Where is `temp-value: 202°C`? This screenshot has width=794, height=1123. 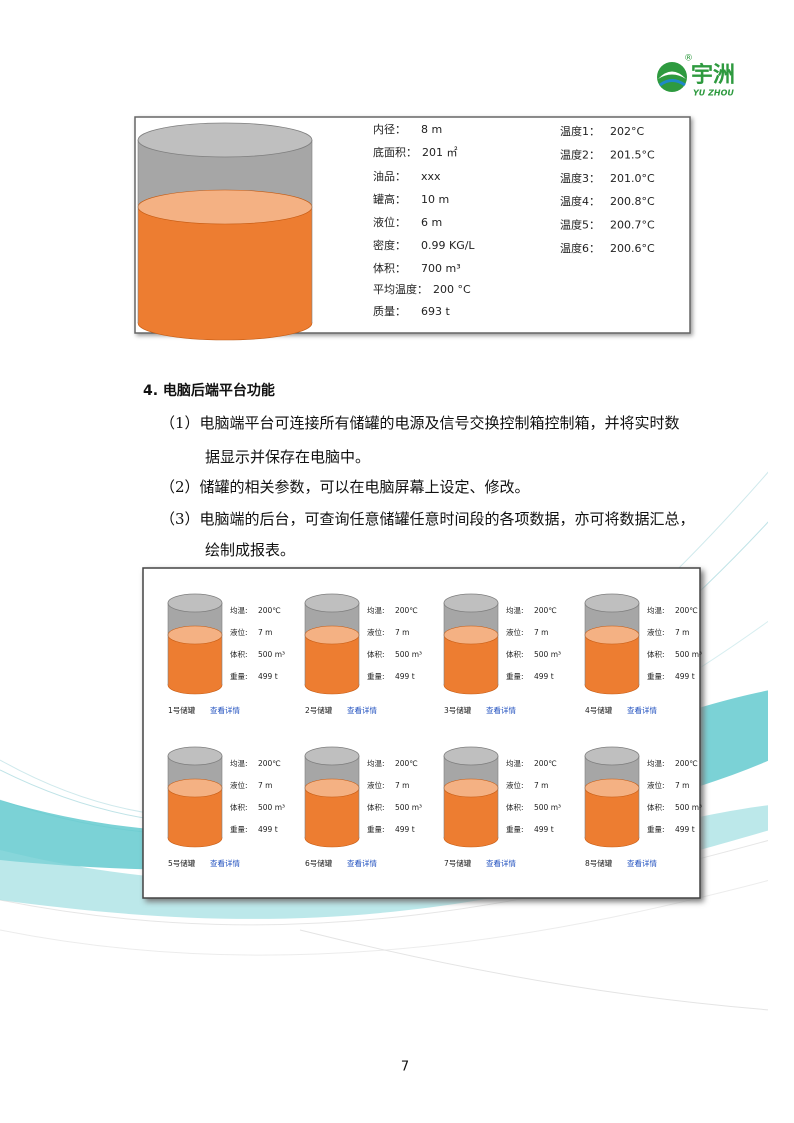 temp-value: 202°C is located at coordinates (627, 131).